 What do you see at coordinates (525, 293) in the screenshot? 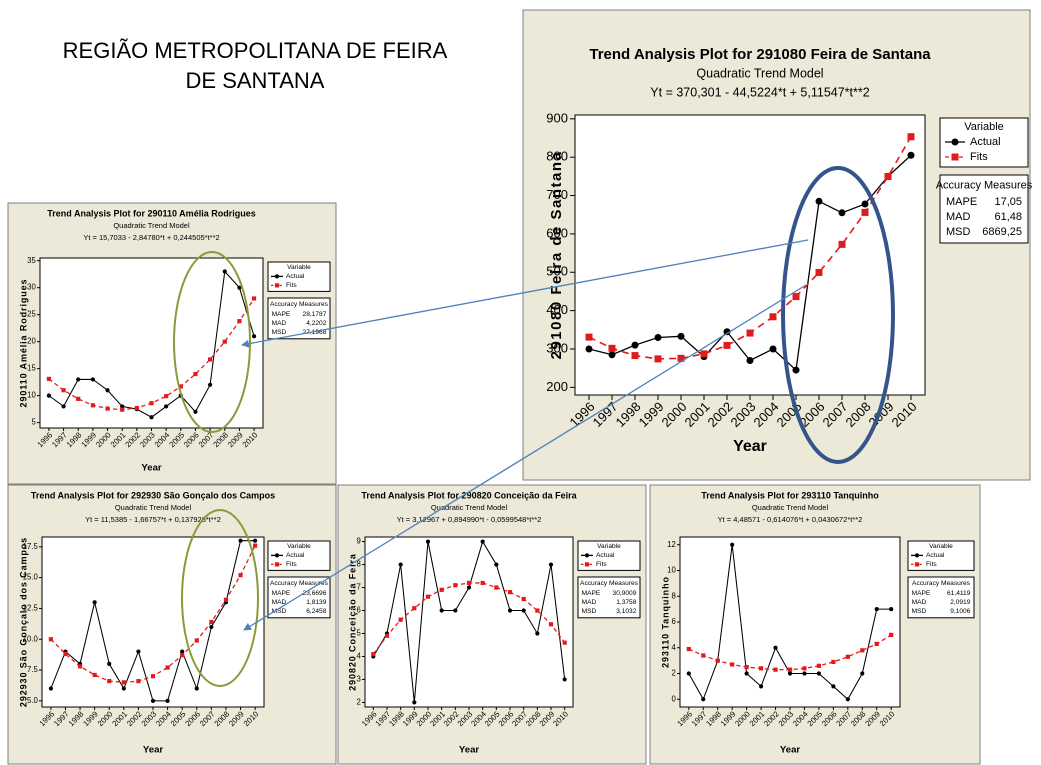
I see `arrow` at bounding box center [525, 293].